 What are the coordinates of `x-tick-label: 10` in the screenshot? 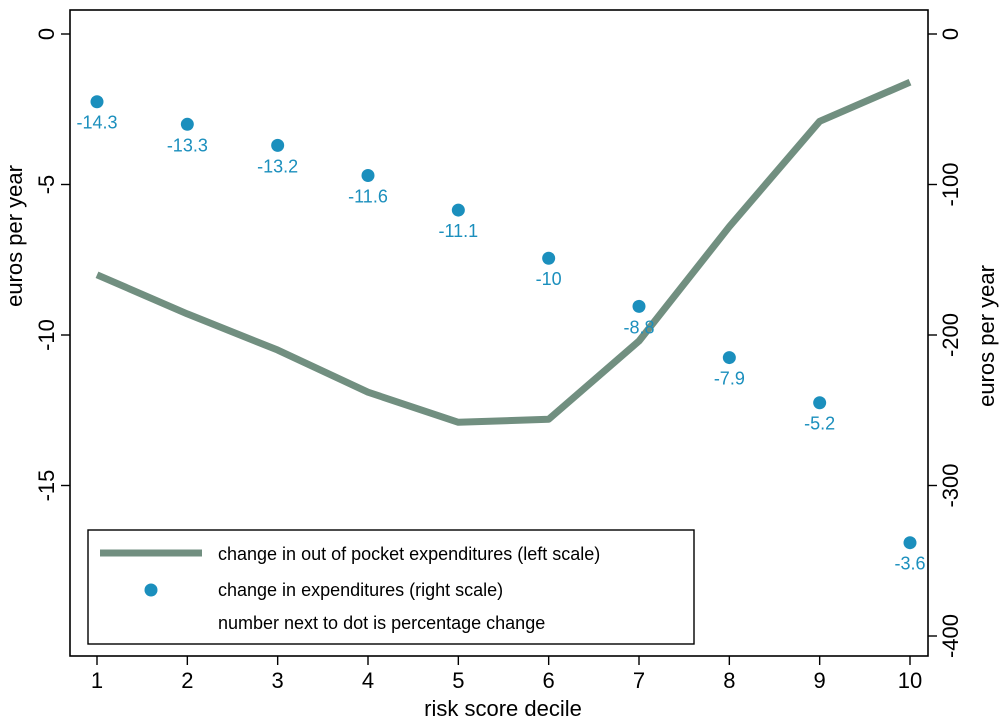 It's located at (910, 680).